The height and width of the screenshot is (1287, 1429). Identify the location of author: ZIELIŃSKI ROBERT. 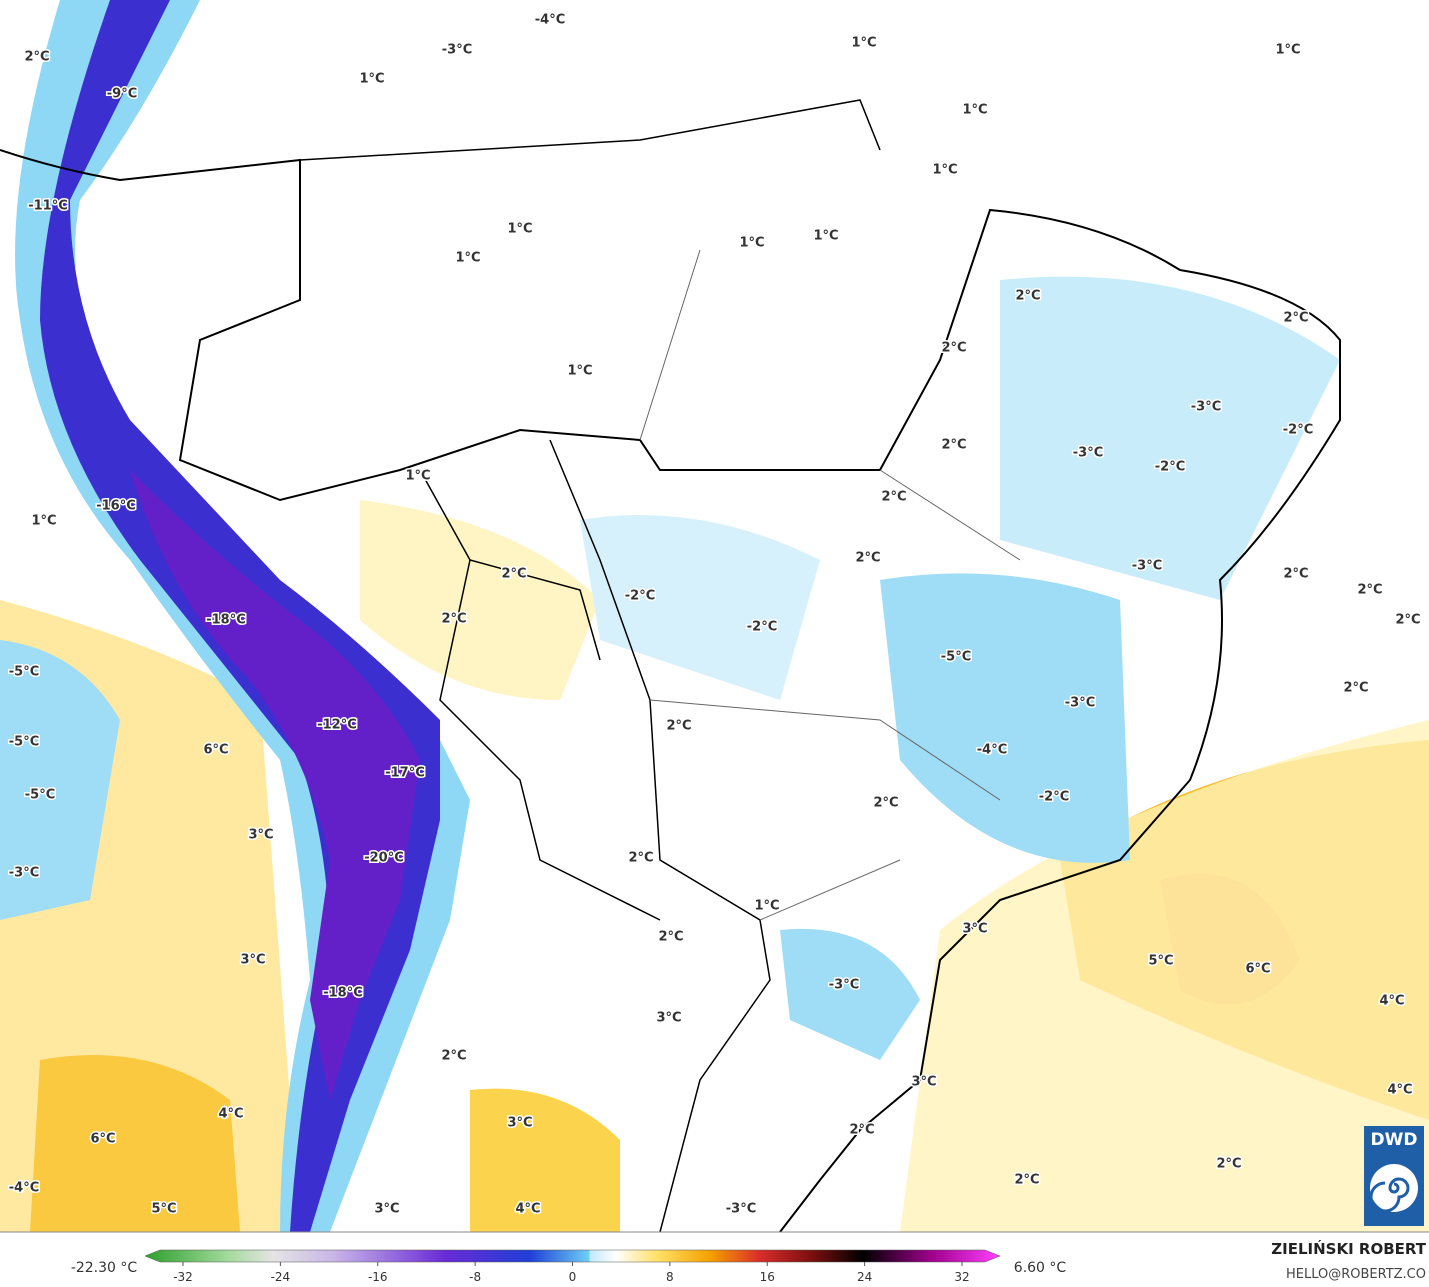
(1348, 1248).